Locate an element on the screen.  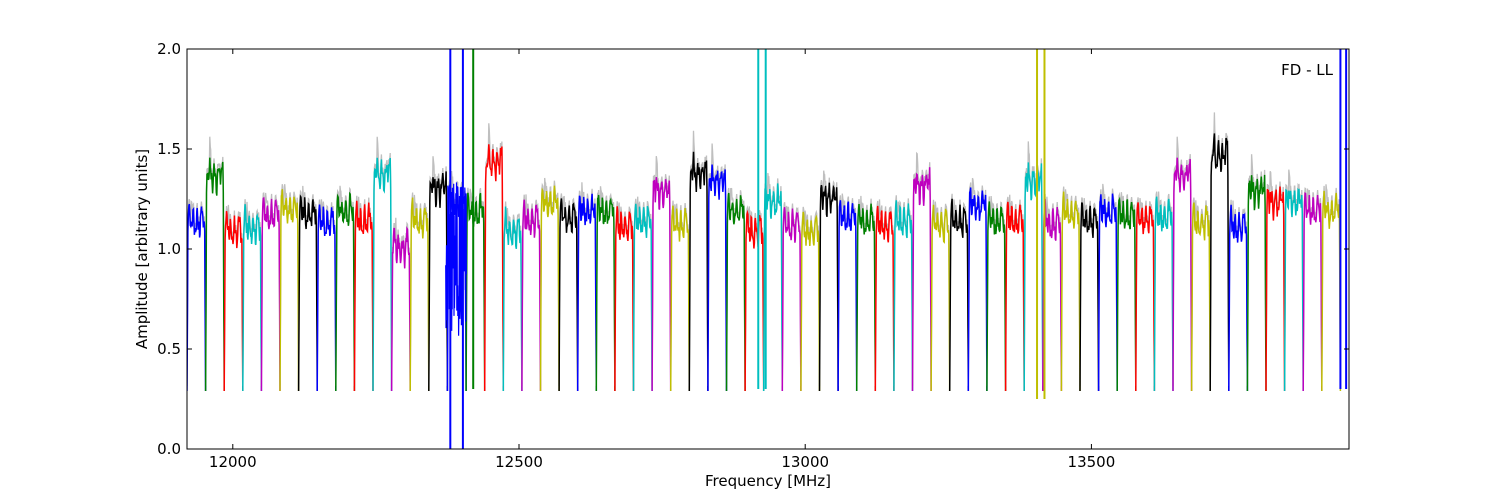
y-tick-label-4: 2.0 is located at coordinates (169, 49).